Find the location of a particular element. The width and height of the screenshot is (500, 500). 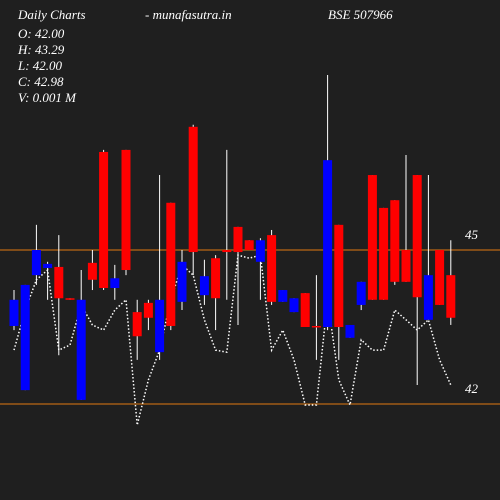

ohlcv-info: L: 42.00 is located at coordinates (40, 65).